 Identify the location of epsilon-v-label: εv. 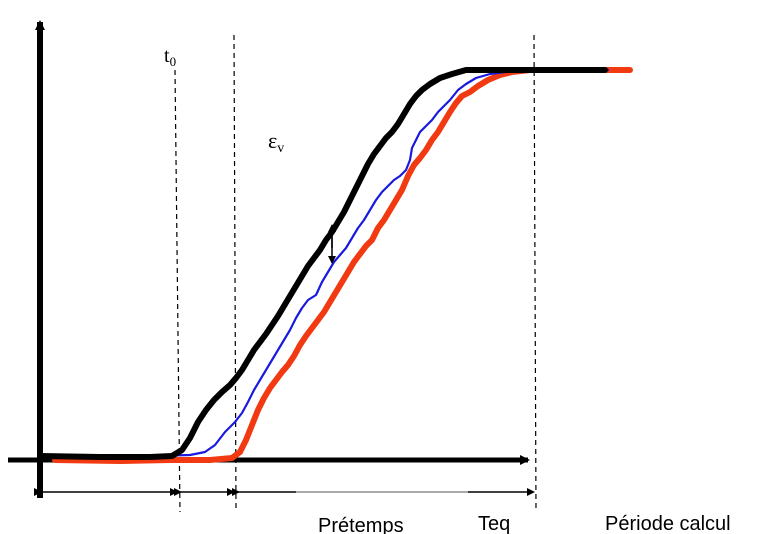
(276, 142).